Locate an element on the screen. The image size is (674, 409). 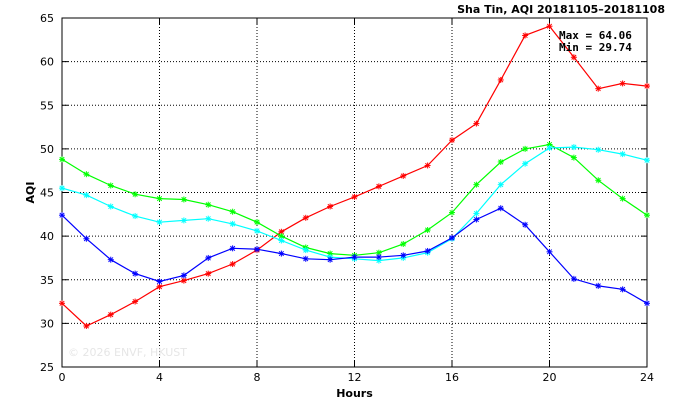
x-tick-label: 0 is located at coordinates (62, 377).